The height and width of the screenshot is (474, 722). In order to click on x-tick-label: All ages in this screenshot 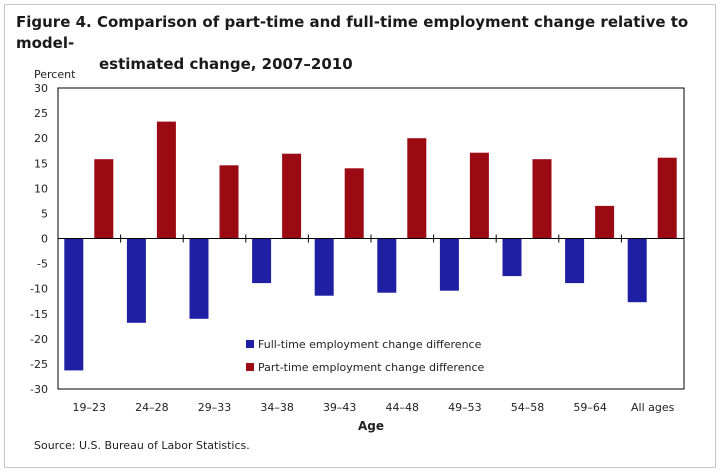, I will do `click(653, 407)`.